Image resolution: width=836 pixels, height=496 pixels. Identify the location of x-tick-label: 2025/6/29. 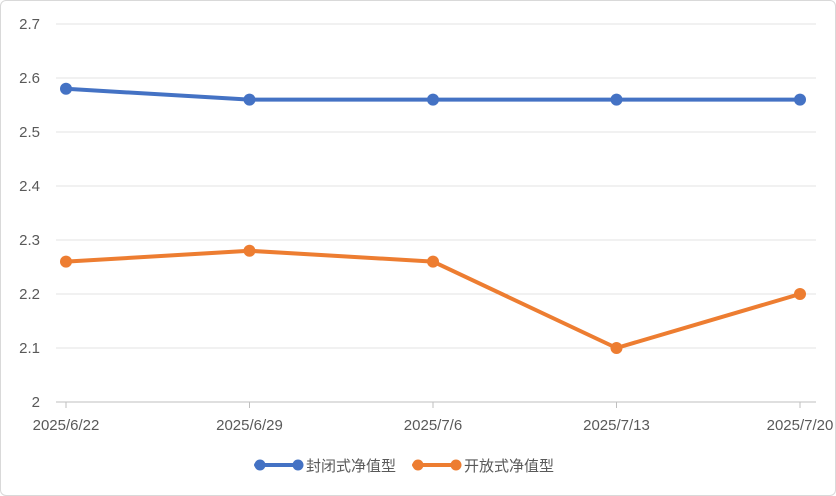
(249, 425).